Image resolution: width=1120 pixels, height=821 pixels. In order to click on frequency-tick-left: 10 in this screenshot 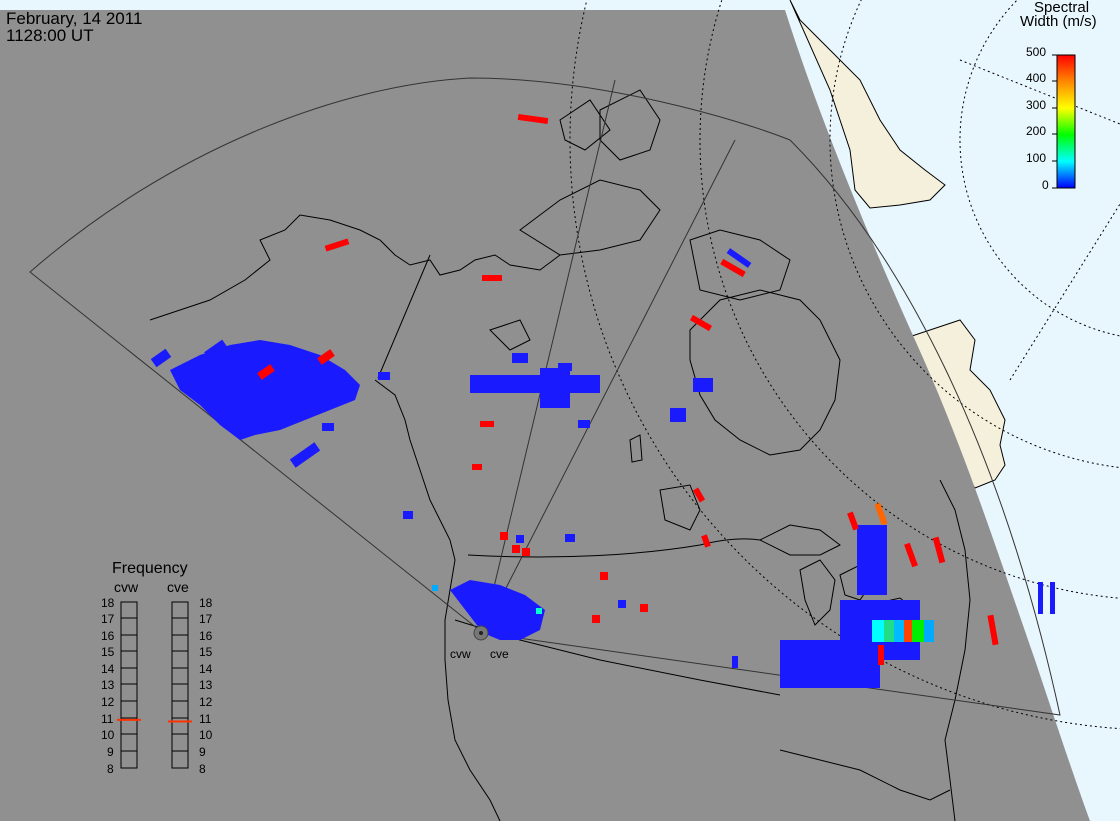, I will do `click(108, 735)`.